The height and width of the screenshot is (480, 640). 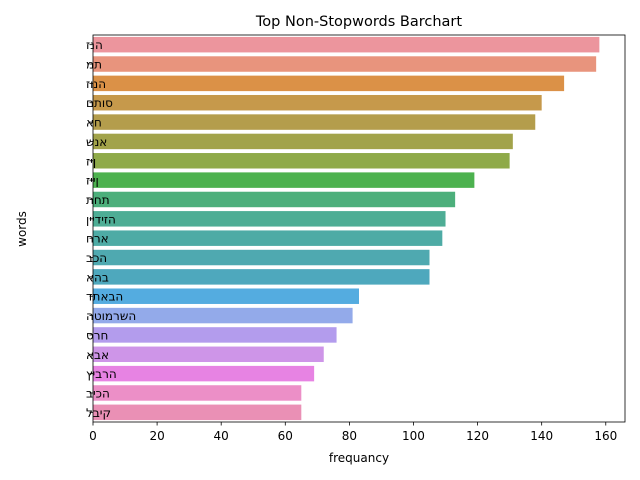 What do you see at coordinates (349, 436) in the screenshot?
I see `x-tick-label: 80` at bounding box center [349, 436].